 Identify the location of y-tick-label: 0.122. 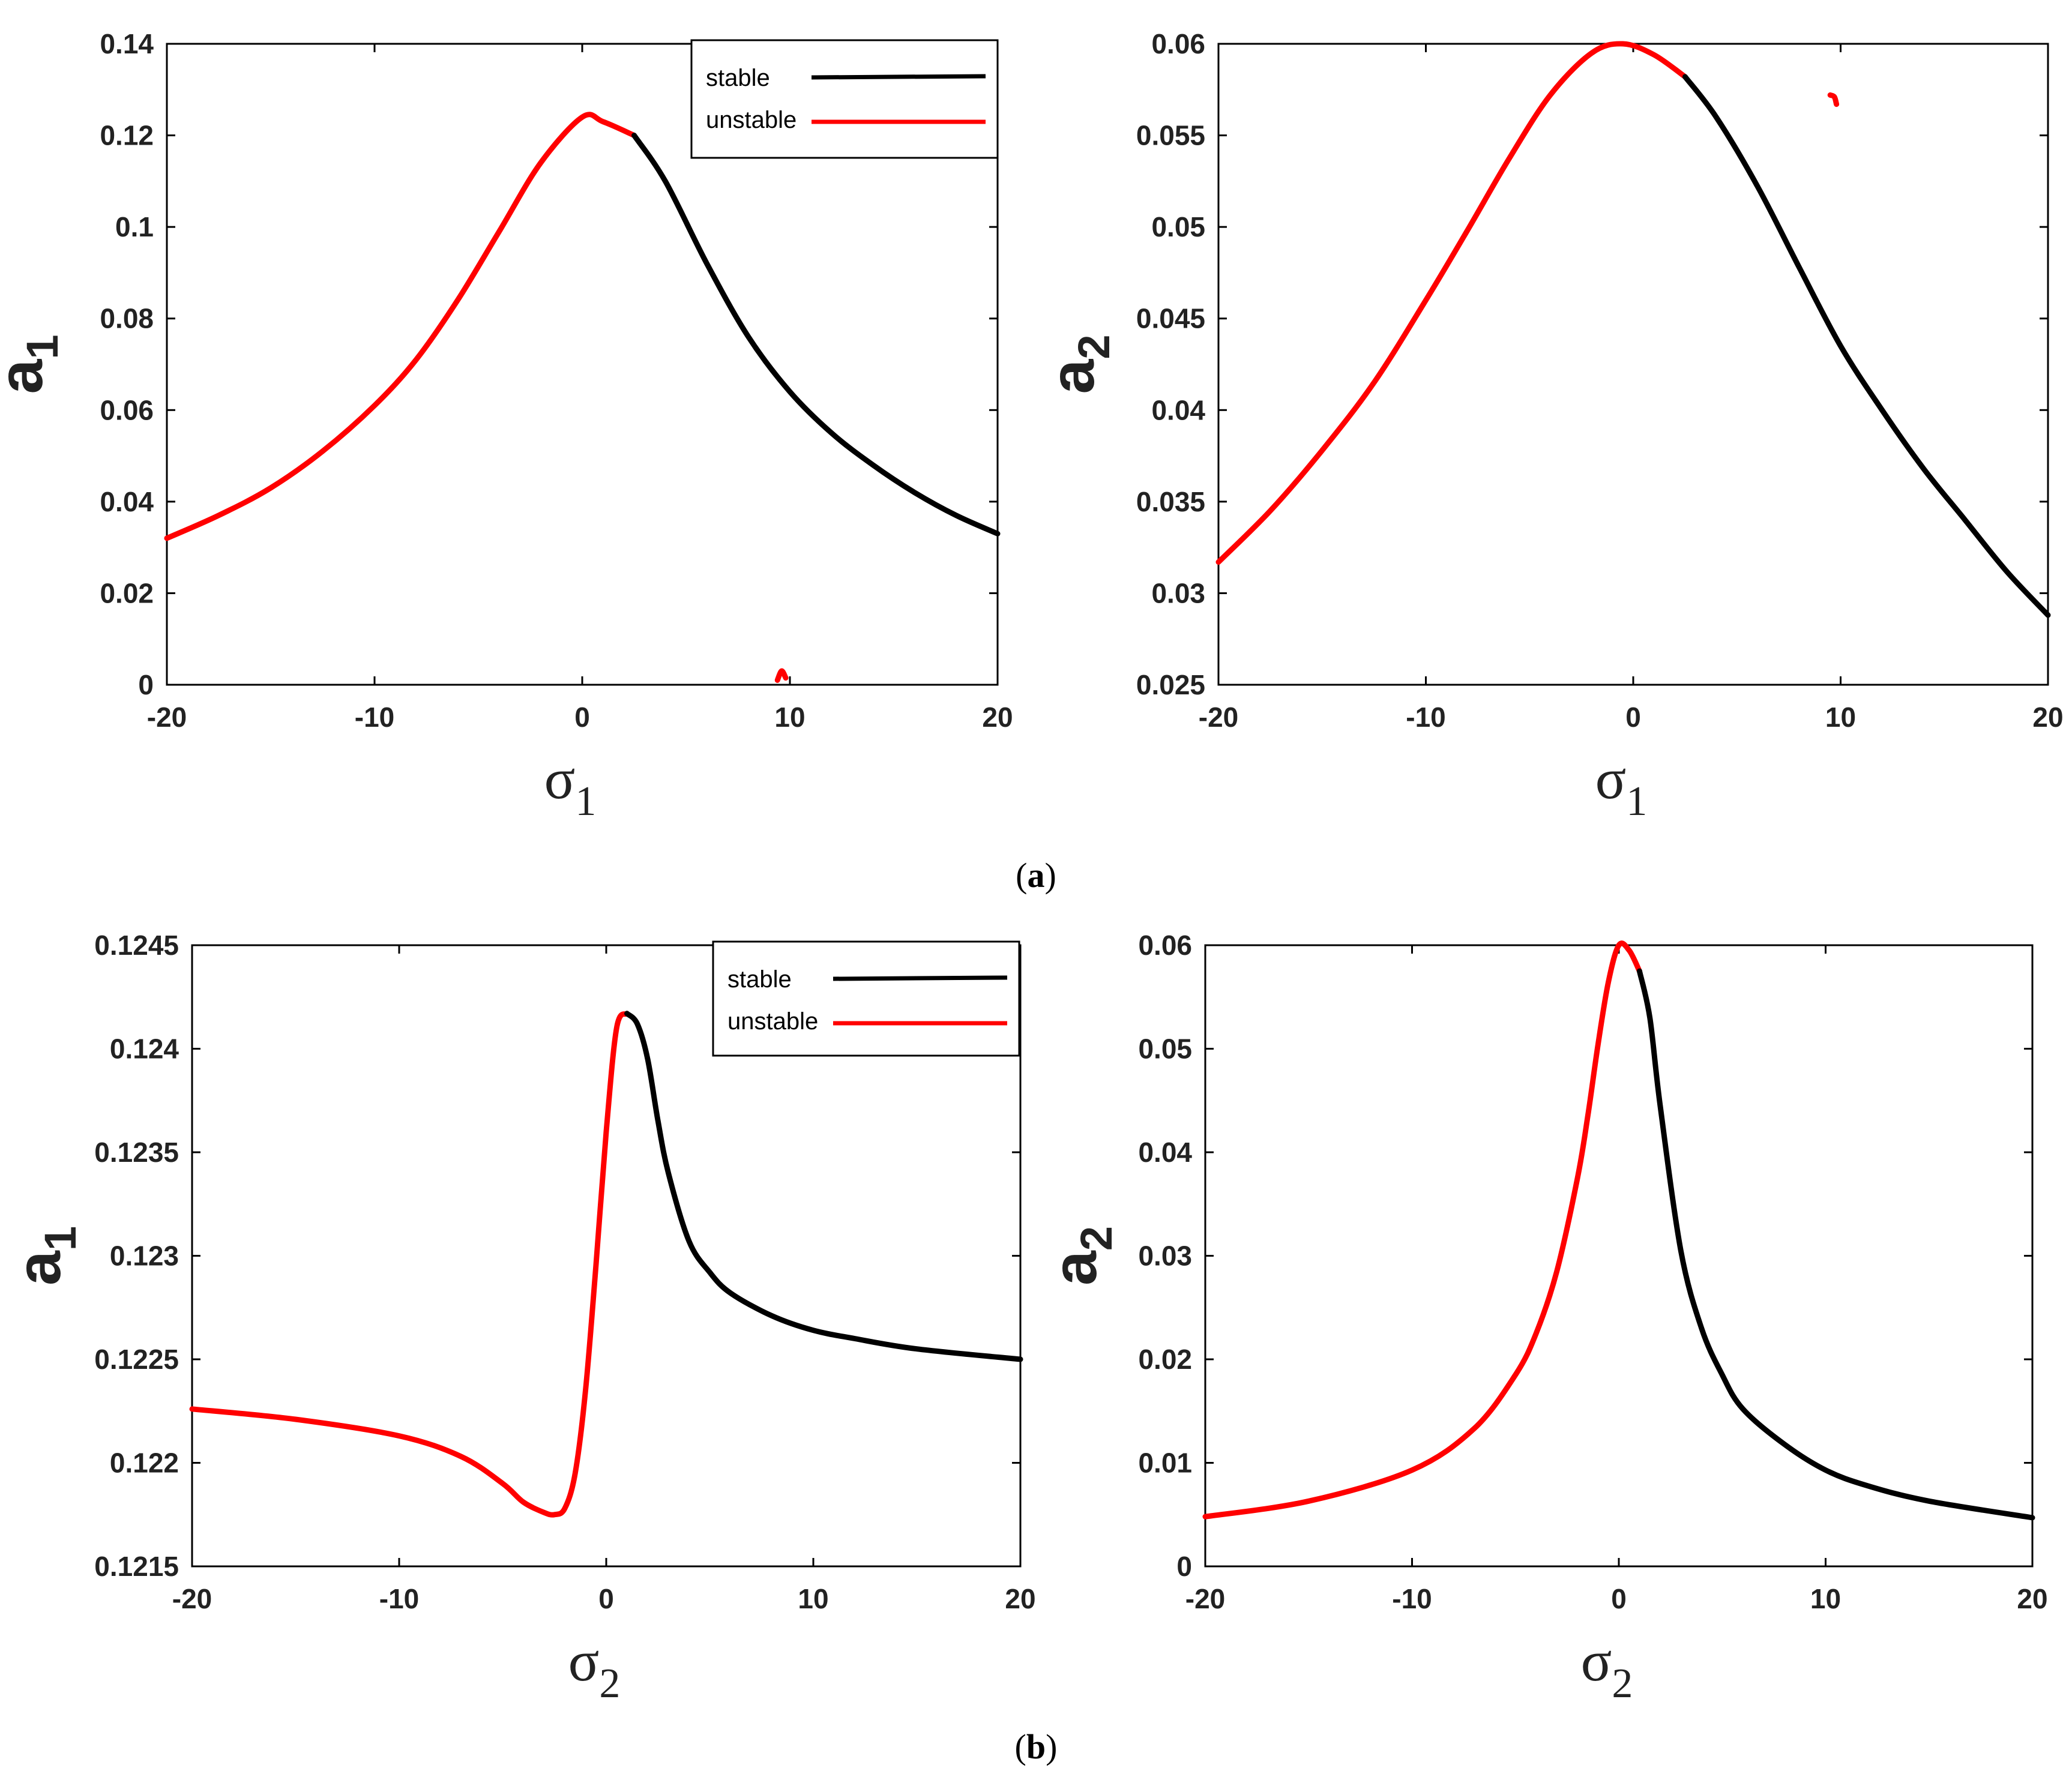
(144, 1463).